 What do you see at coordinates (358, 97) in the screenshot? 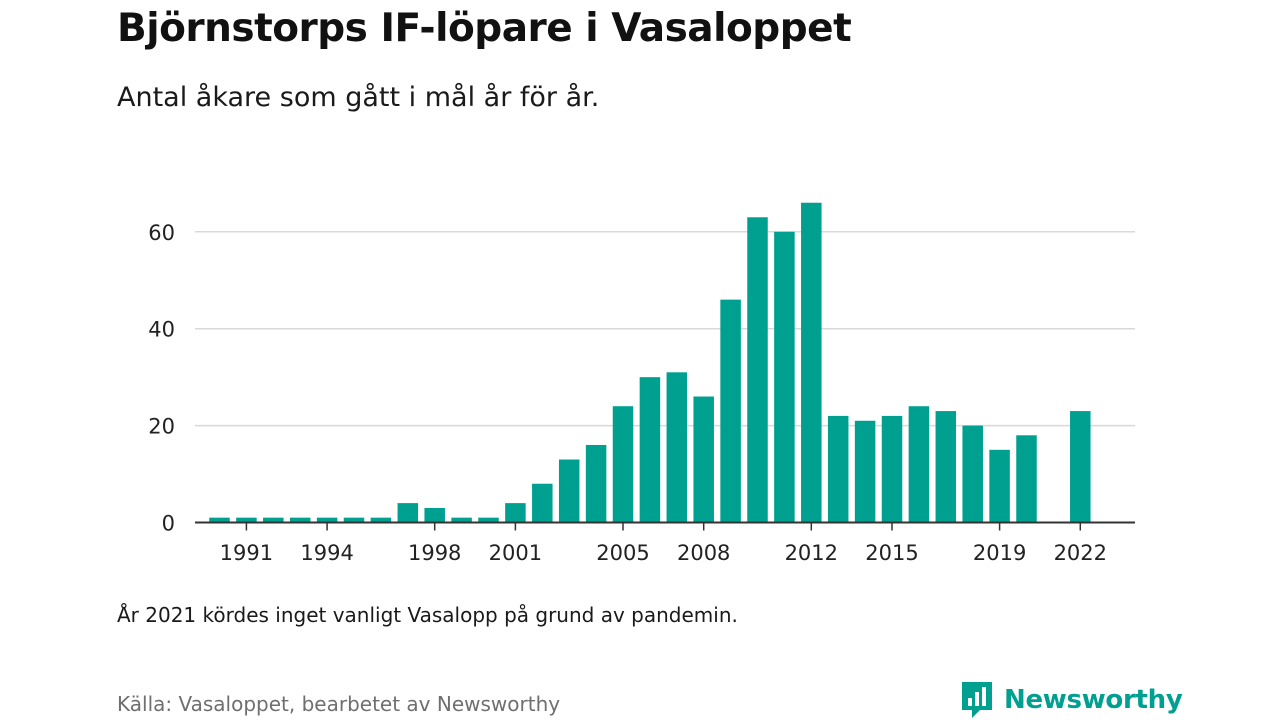
I see `chart-subtitle: Antal åkare som gått i mål år för år.` at bounding box center [358, 97].